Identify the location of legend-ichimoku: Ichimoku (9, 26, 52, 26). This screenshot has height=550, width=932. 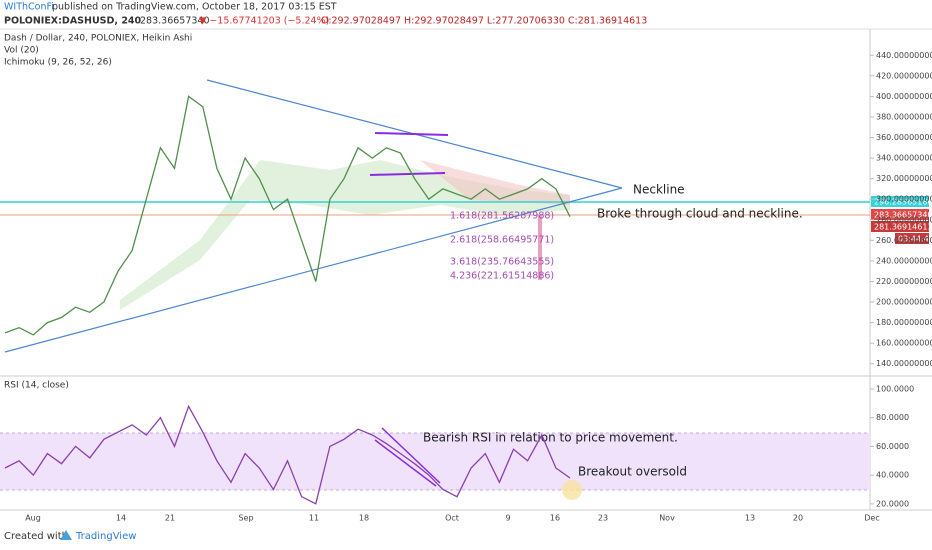
(58, 63).